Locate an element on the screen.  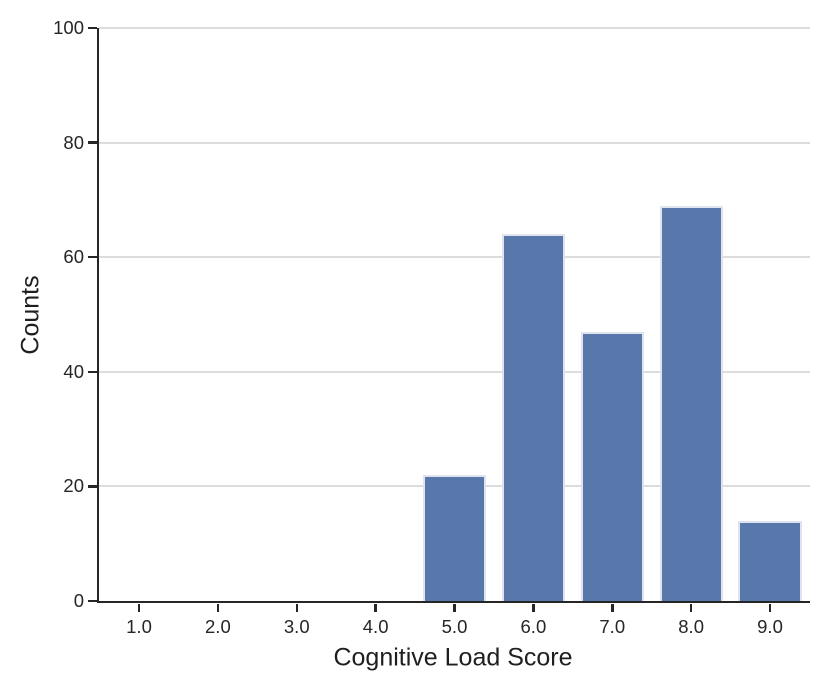
x-tick-label: 9.0 is located at coordinates (770, 626).